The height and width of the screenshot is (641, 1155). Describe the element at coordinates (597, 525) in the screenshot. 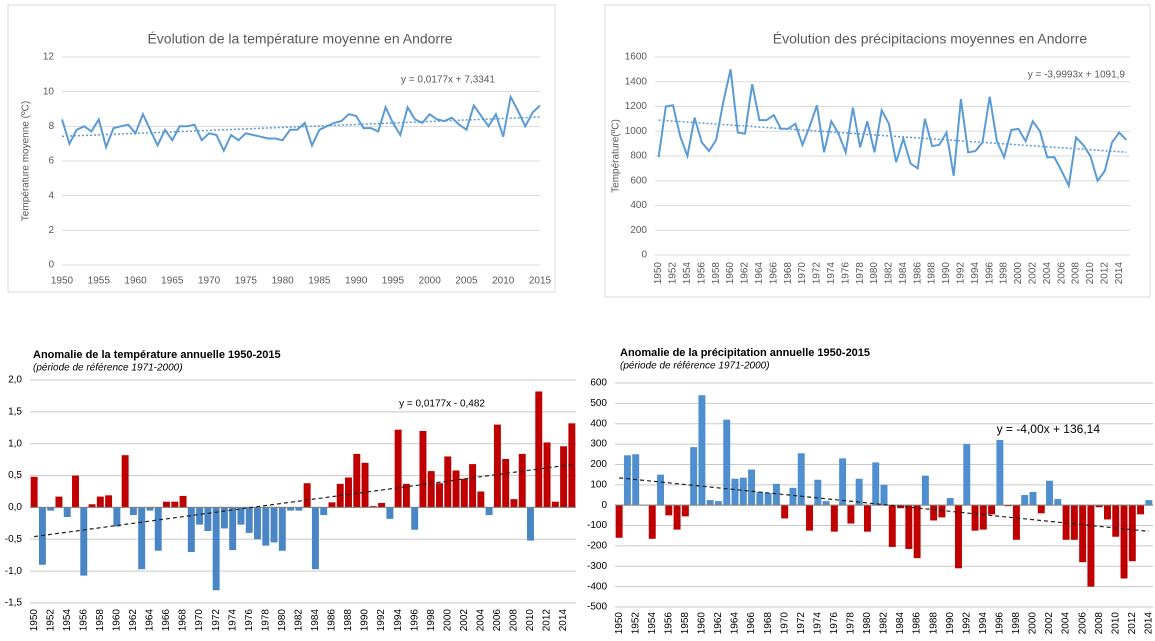

I see `y-tick-label: -100` at that location.